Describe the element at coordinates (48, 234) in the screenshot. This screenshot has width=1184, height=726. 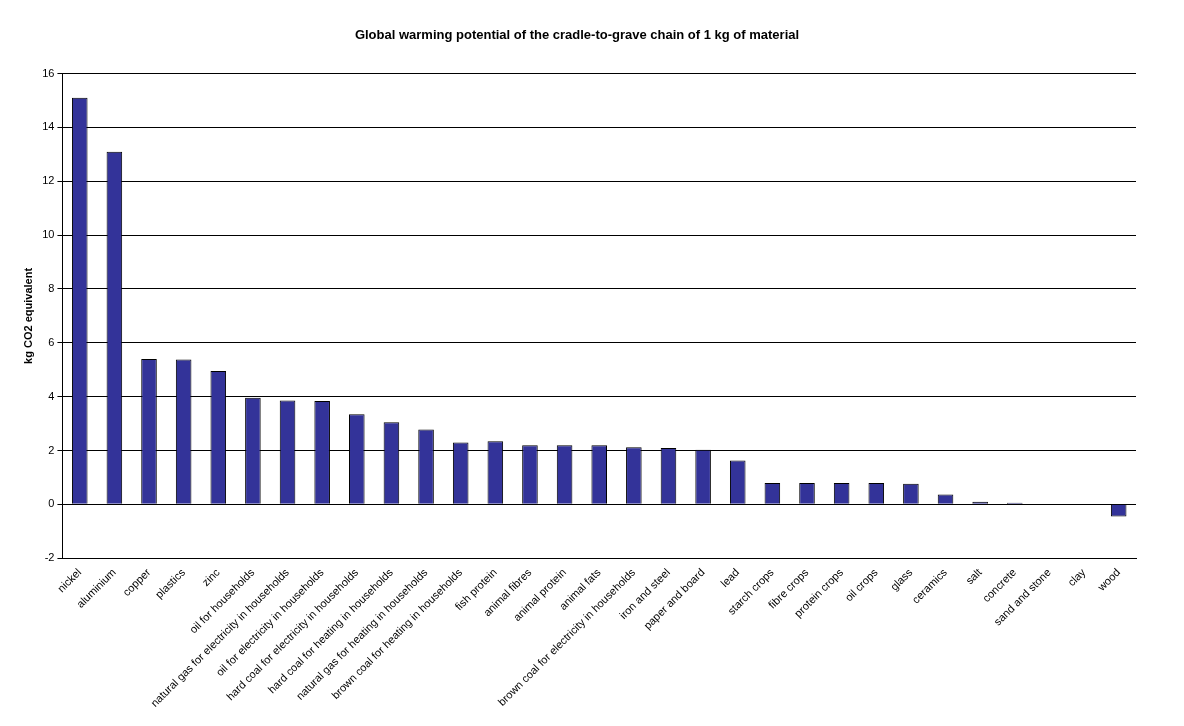
I see `y-tick-label: 10` at that location.